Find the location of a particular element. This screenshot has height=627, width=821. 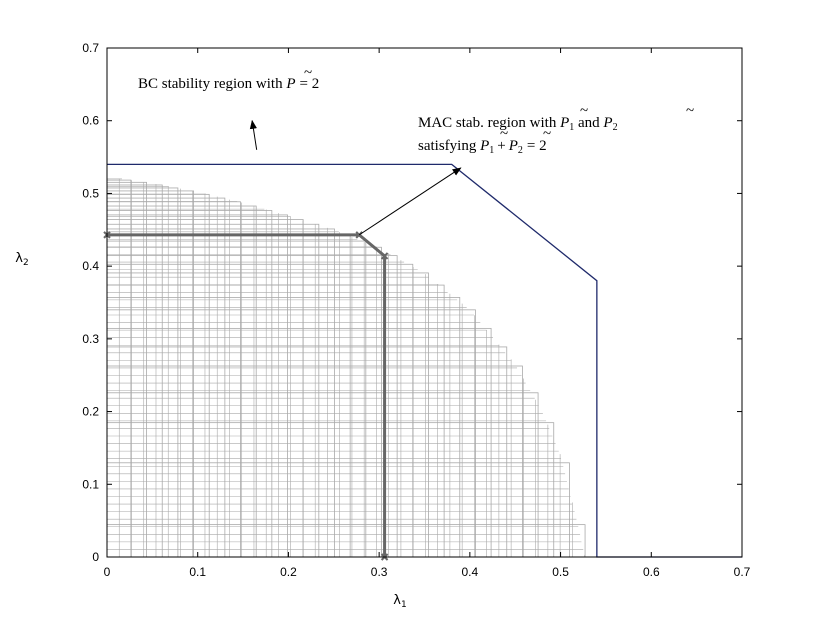

mac-annot-tilde-3: ~ is located at coordinates (504, 134).